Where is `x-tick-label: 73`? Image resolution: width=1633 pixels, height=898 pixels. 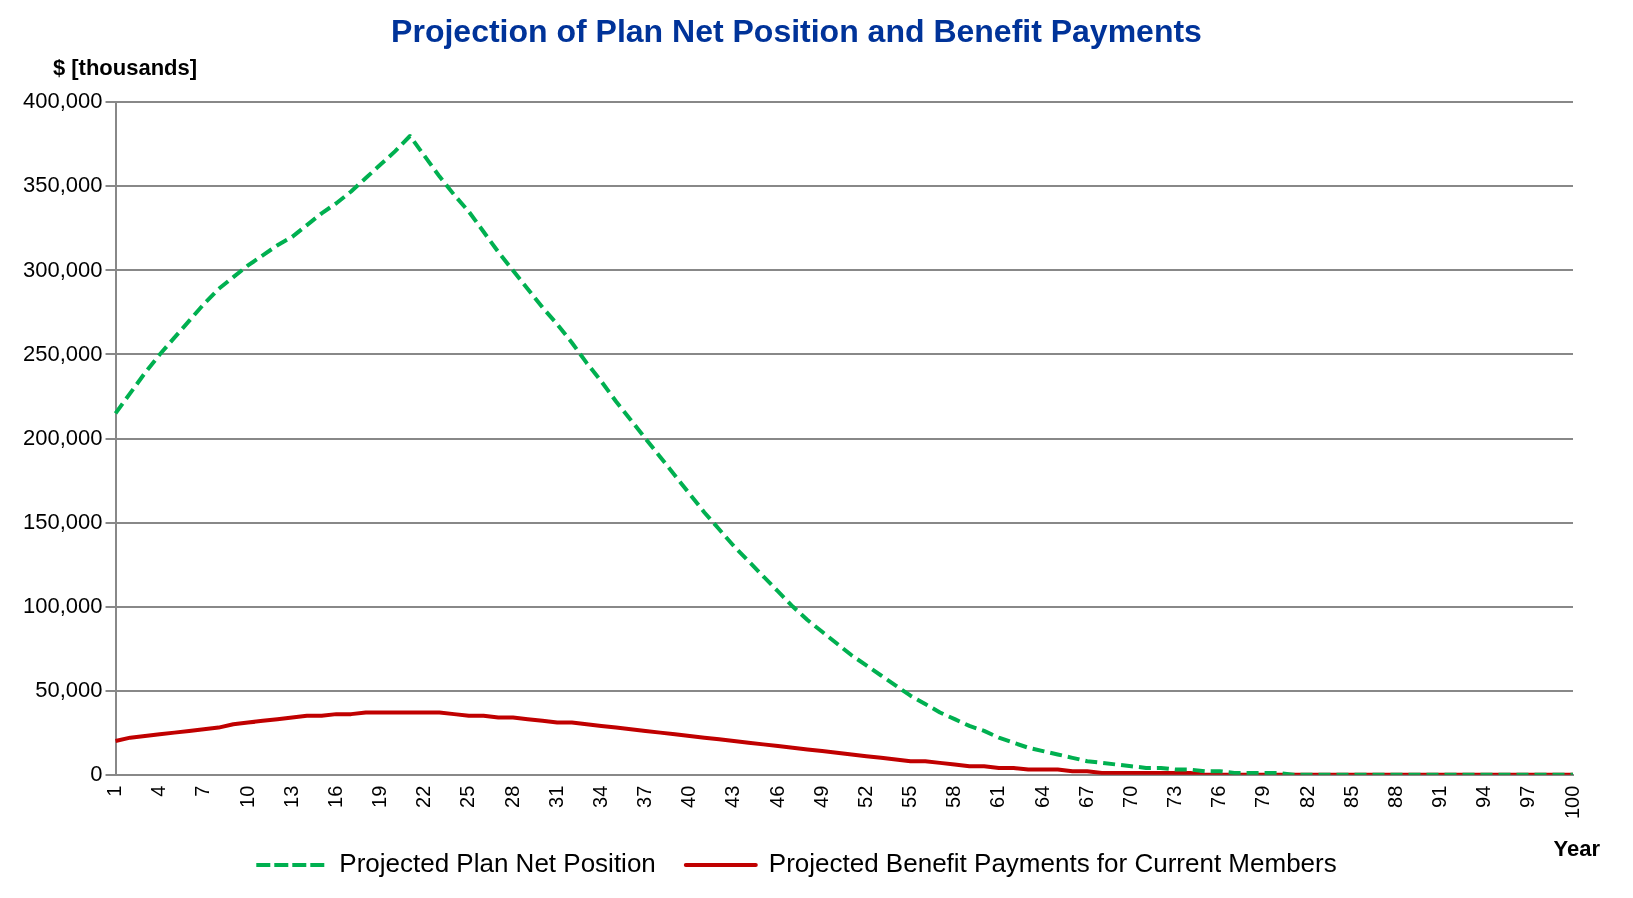 x-tick-label: 73 is located at coordinates (1174, 796).